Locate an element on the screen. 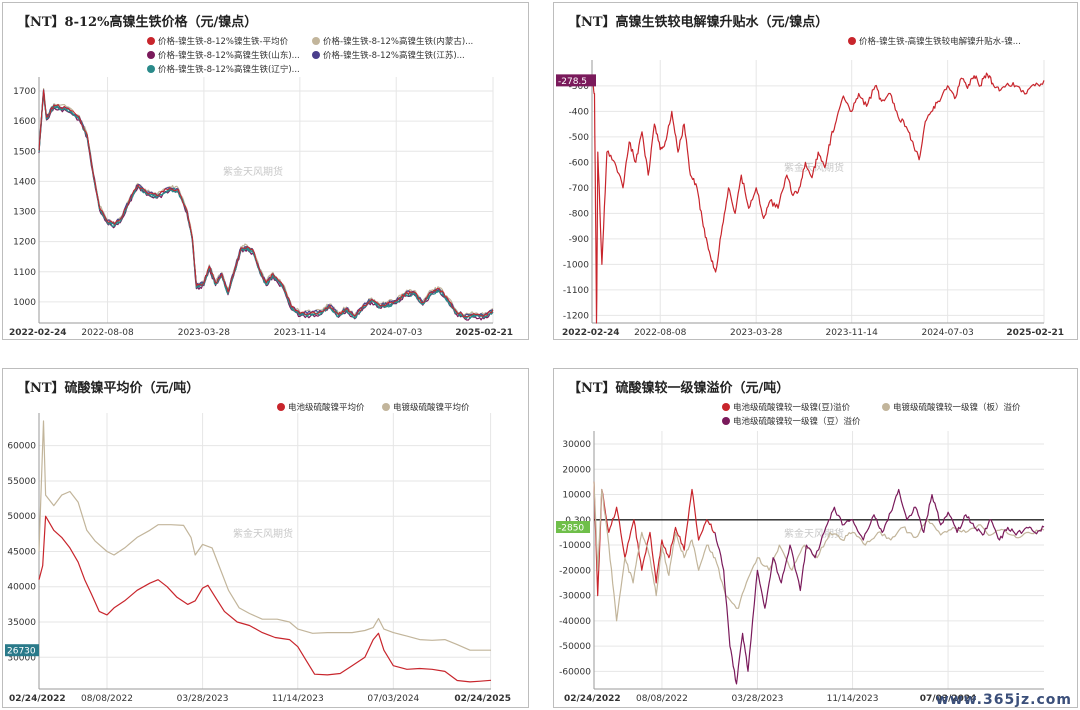  y-tick-label: 50000 is located at coordinates (21, 517).